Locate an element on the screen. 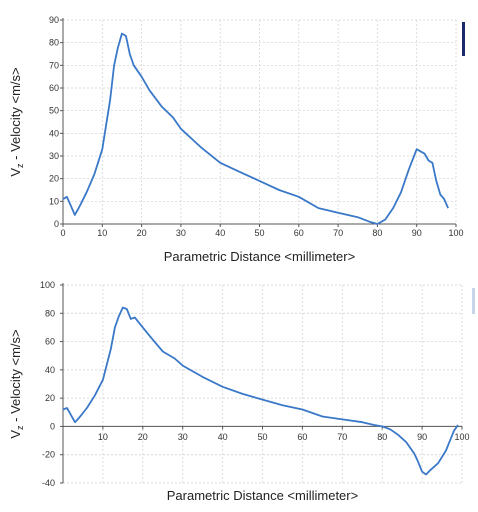  y-tick-label: -40 is located at coordinates (48, 483).